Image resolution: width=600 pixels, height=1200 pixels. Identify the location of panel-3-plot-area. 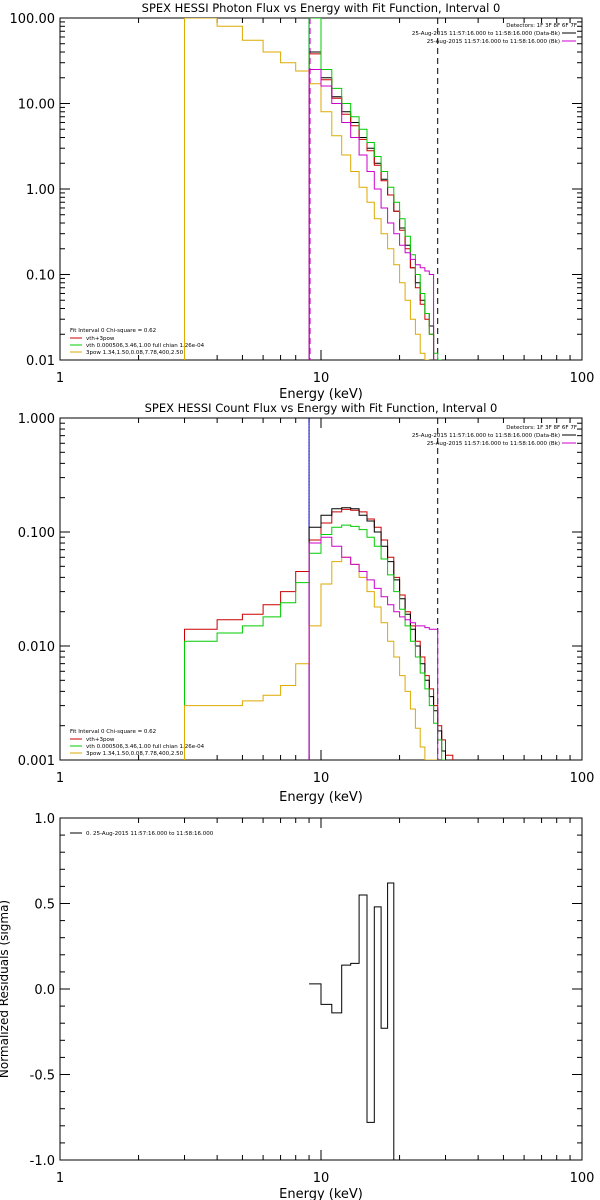
(354, 1021).